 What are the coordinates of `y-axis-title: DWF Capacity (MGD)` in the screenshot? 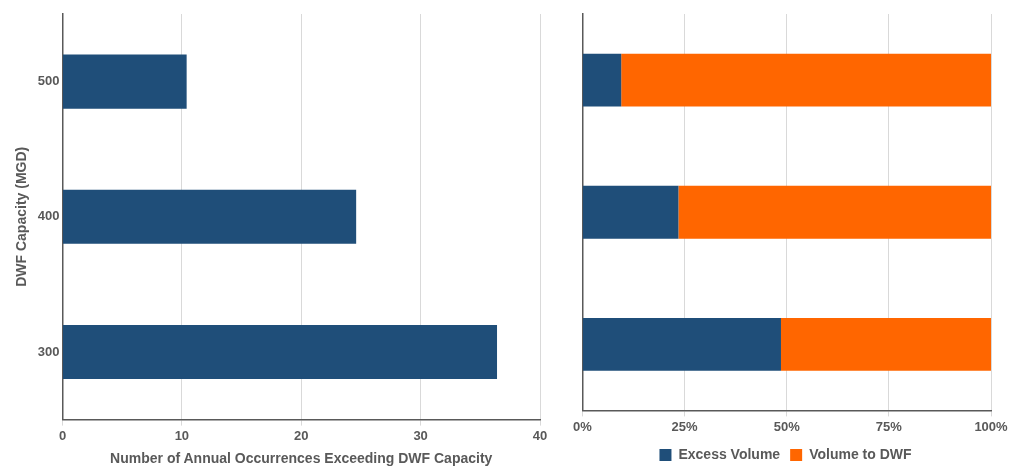 It's located at (21, 216).